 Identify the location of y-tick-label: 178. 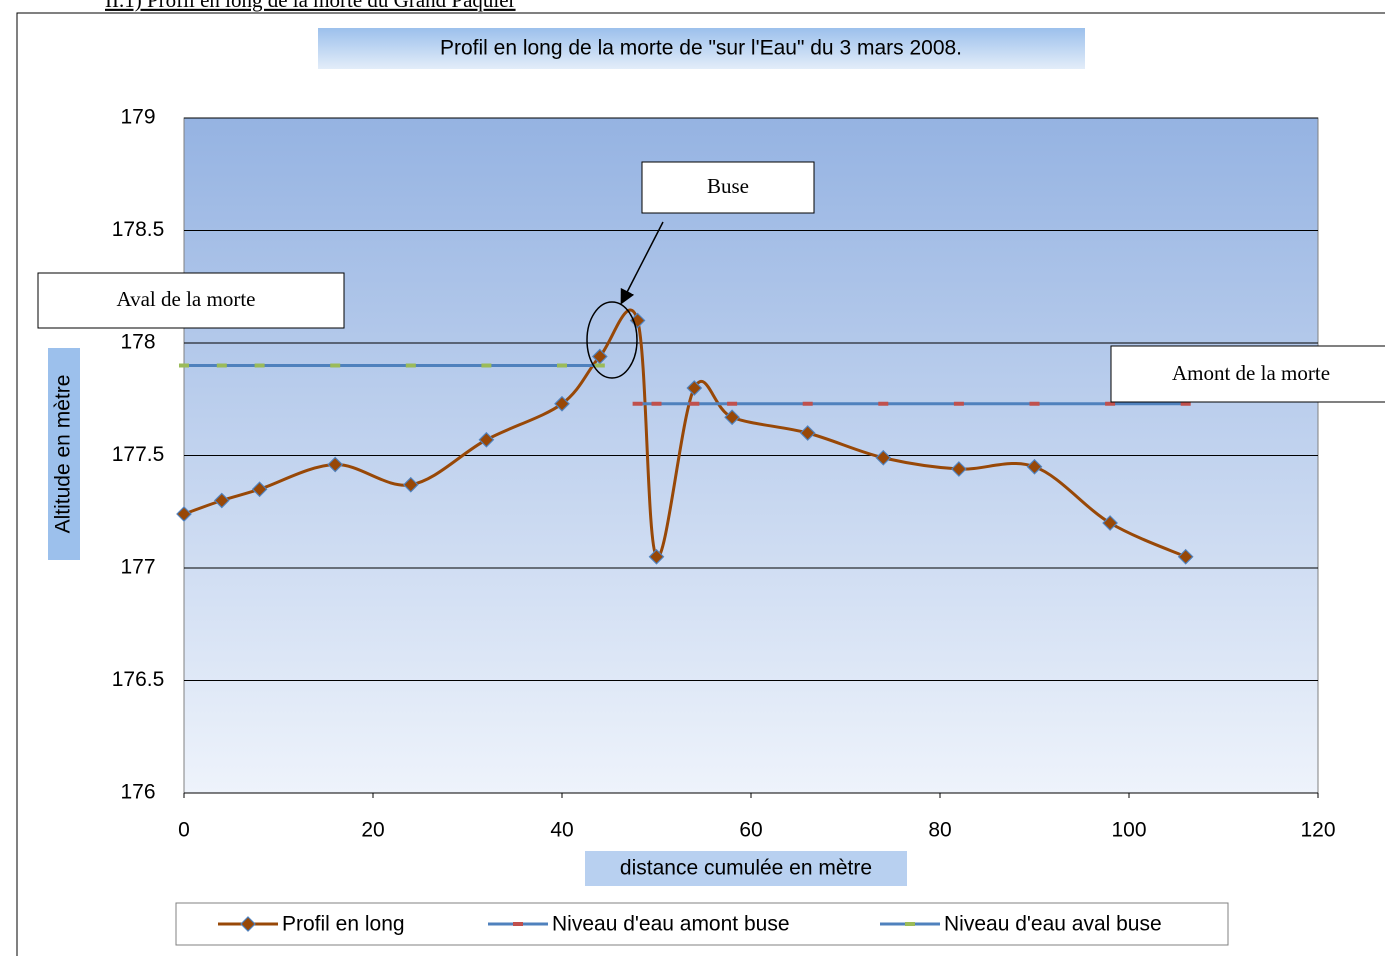
(137, 342).